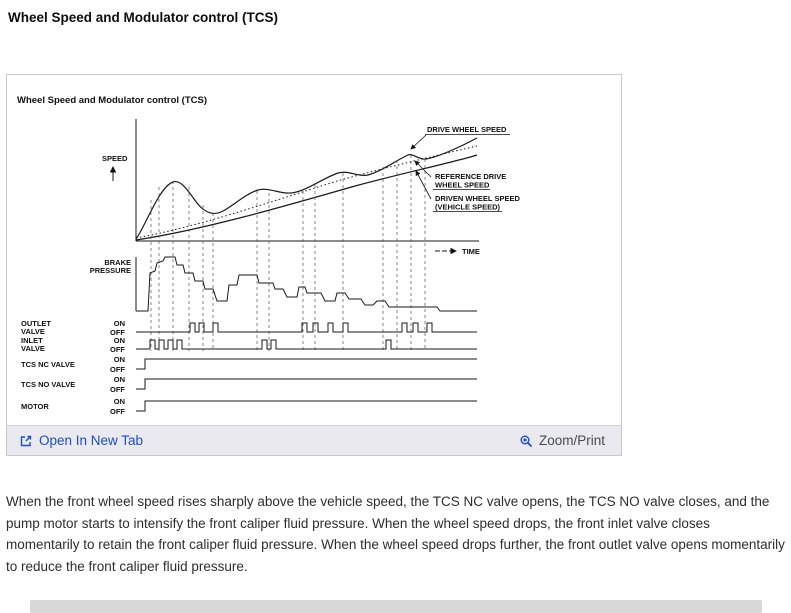 The width and height of the screenshot is (791, 613). I want to click on speed-axis-label: SPEED, so click(115, 158).